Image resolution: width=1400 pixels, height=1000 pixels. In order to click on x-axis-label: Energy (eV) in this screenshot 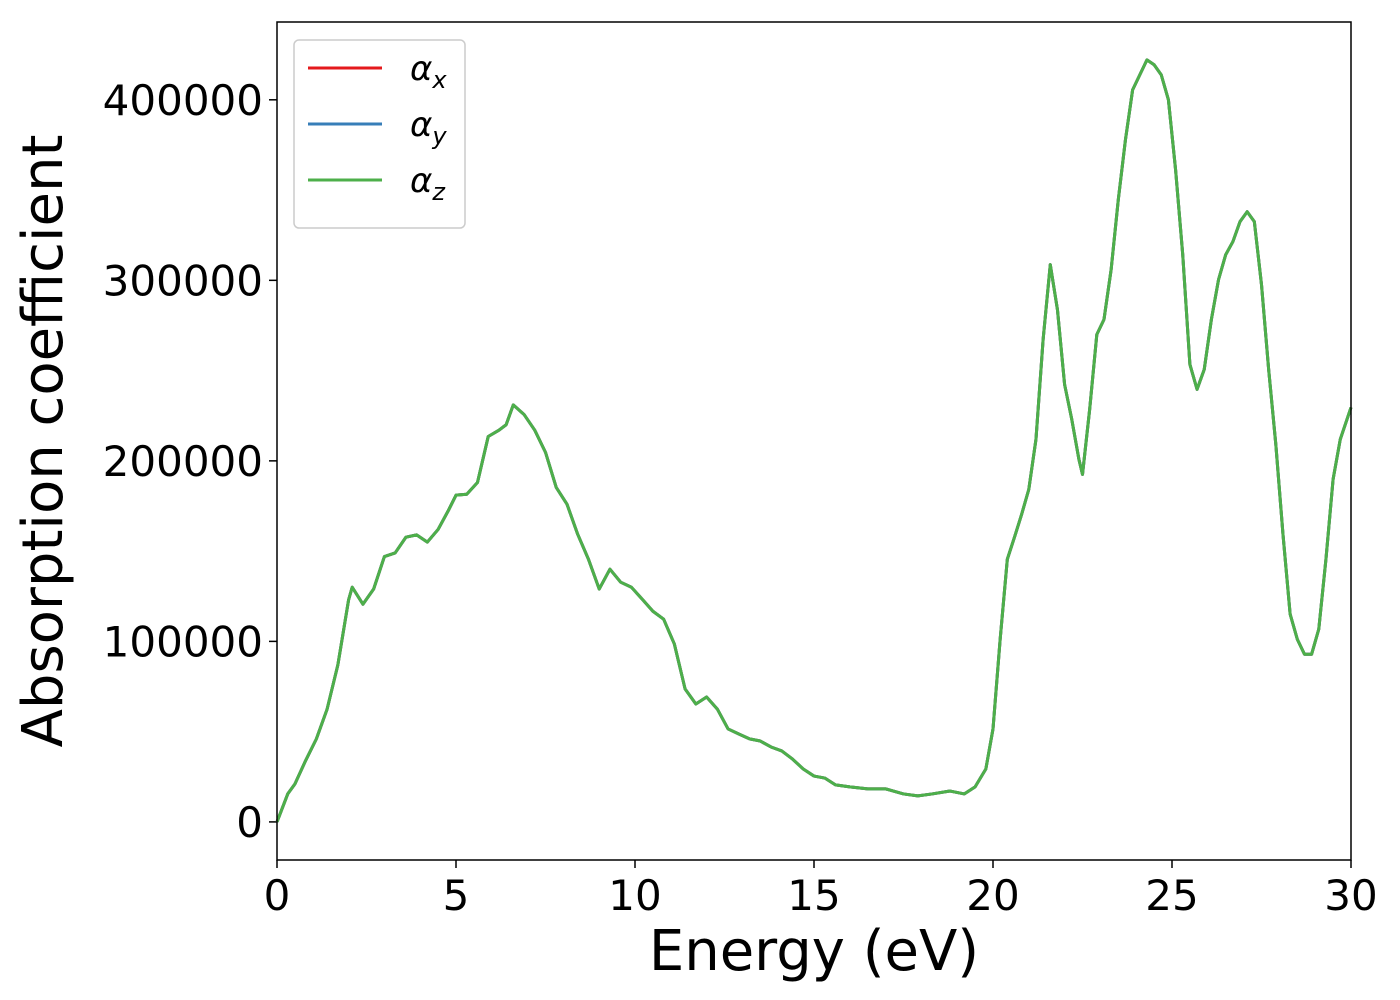, I will do `click(814, 951)`.